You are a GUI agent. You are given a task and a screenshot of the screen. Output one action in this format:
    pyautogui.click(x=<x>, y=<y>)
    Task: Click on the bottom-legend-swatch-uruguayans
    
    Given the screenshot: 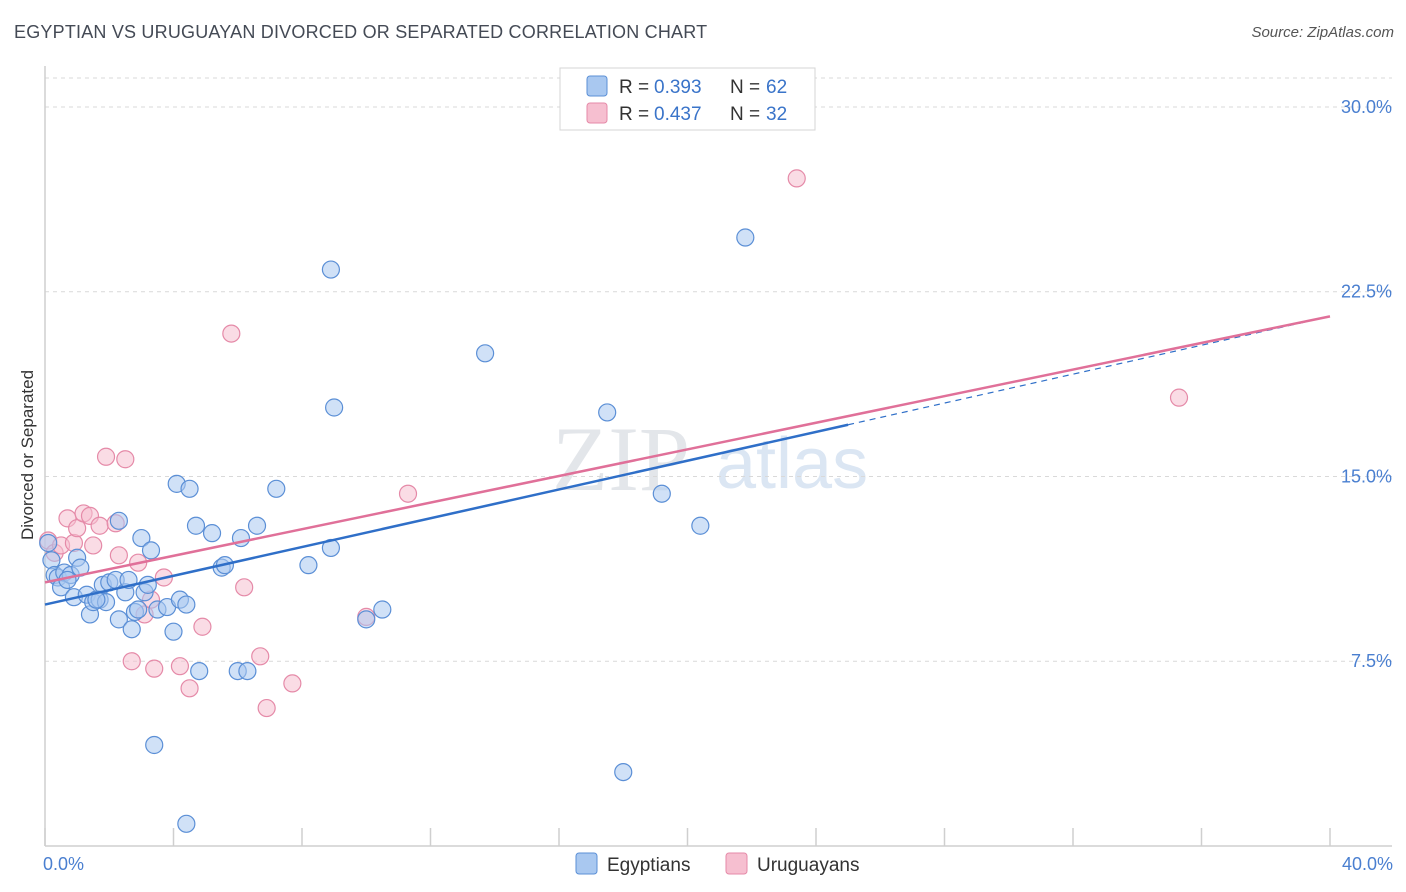 What is the action you would take?
    pyautogui.click(x=736, y=863)
    